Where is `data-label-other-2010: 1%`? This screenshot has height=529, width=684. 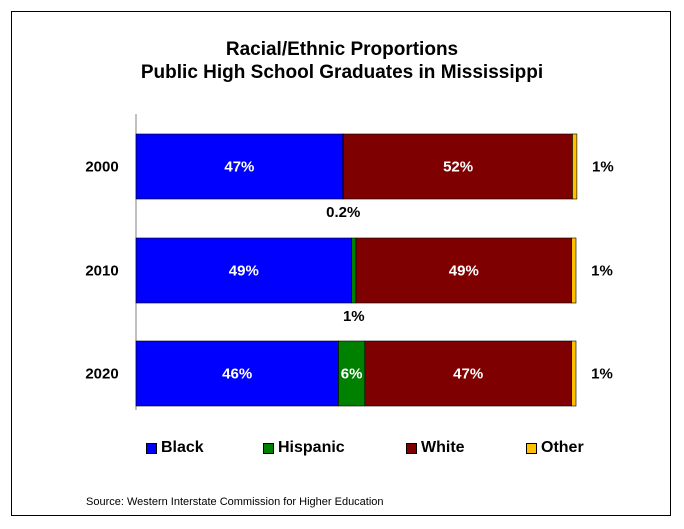
data-label-other-2010: 1% is located at coordinates (602, 271).